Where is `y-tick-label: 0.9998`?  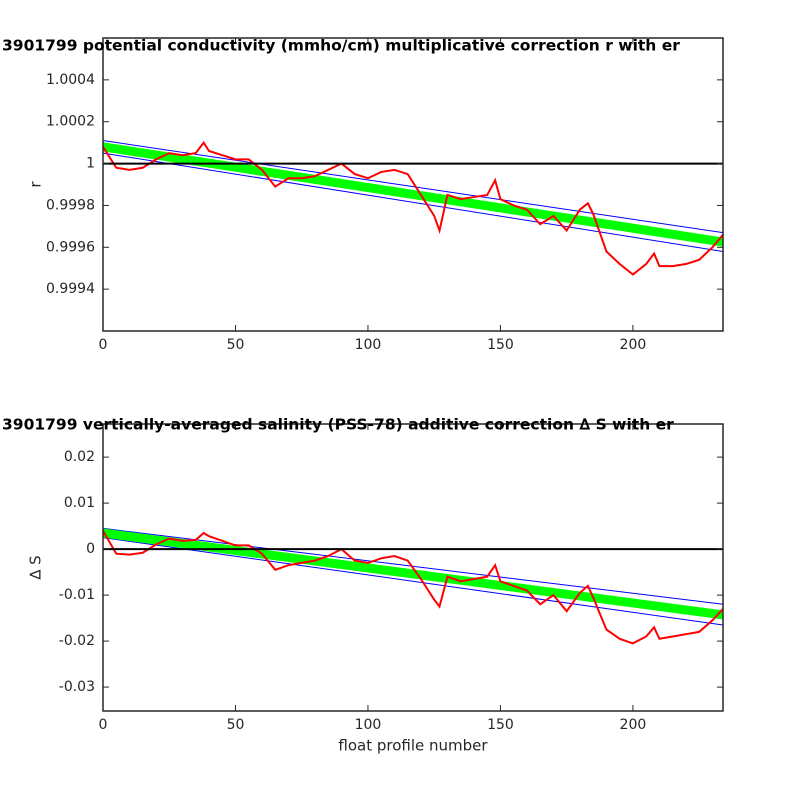
y-tick-label: 0.9998 is located at coordinates (70, 205).